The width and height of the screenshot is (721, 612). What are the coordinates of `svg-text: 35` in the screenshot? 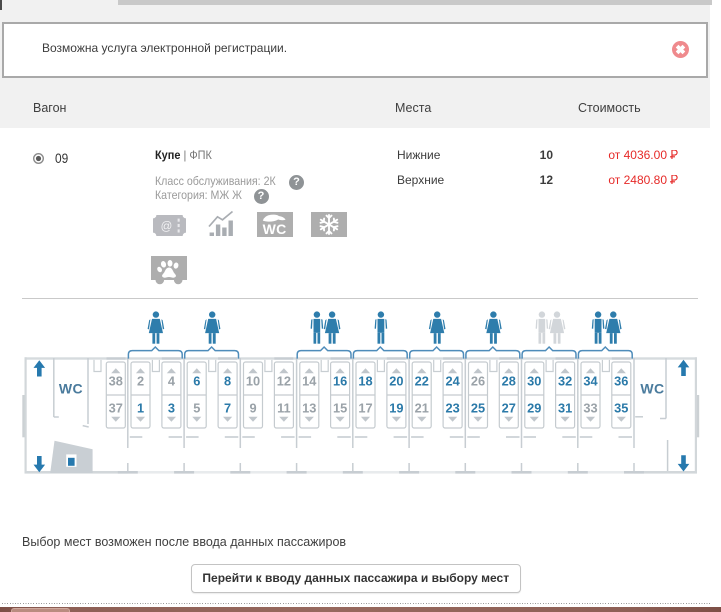 It's located at (621, 407).